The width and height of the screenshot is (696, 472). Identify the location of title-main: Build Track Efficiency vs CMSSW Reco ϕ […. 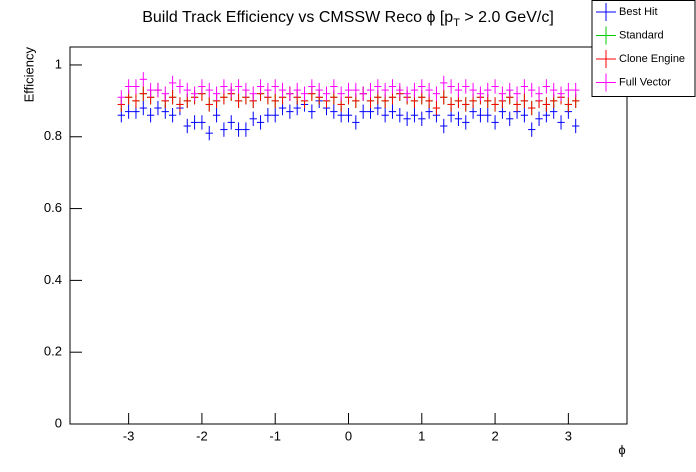
(297, 17).